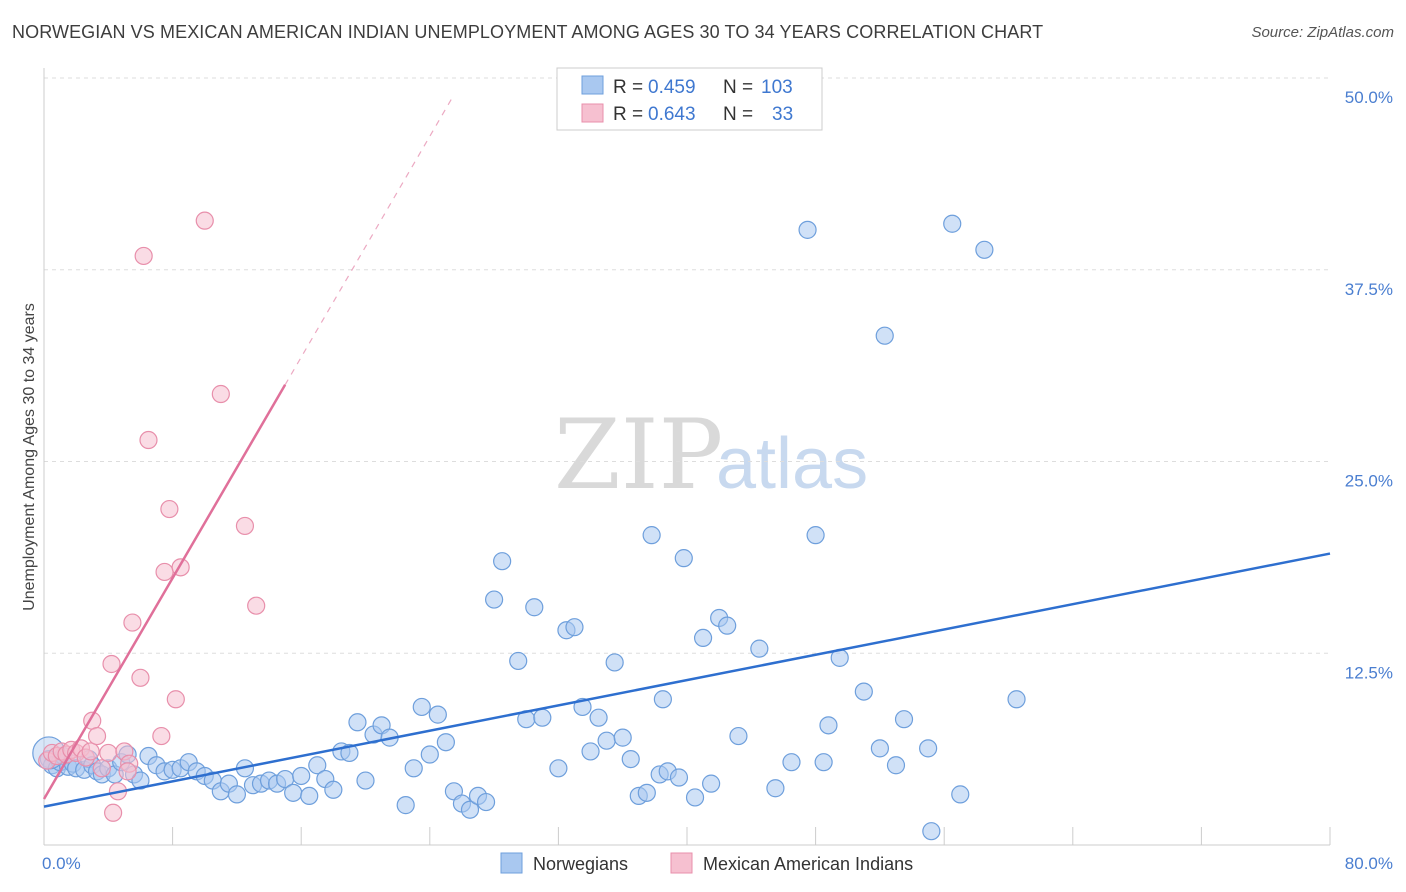 This screenshot has width=1406, height=892. What do you see at coordinates (689, 99) in the screenshot?
I see `top-legend: R = 0.459 N = 103 R = 0.643 N = 33` at bounding box center [689, 99].